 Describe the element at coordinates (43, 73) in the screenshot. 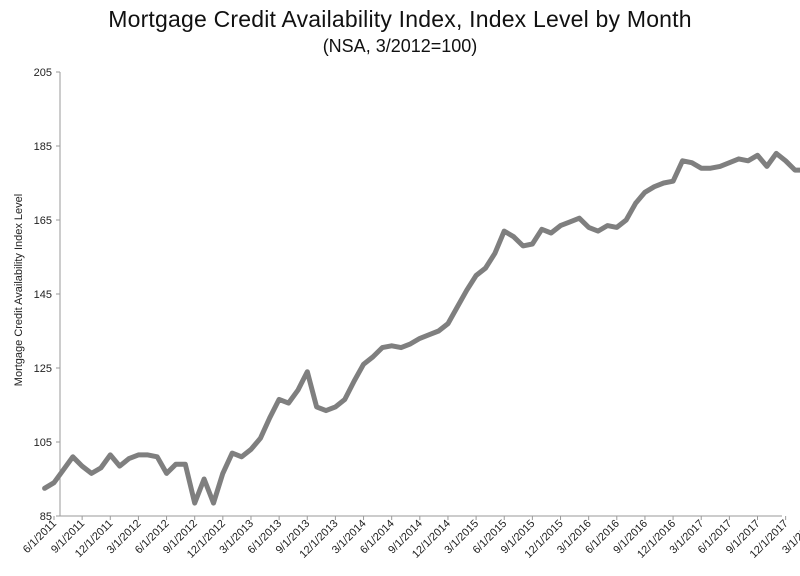

I see `y-tick-label: 205` at that location.